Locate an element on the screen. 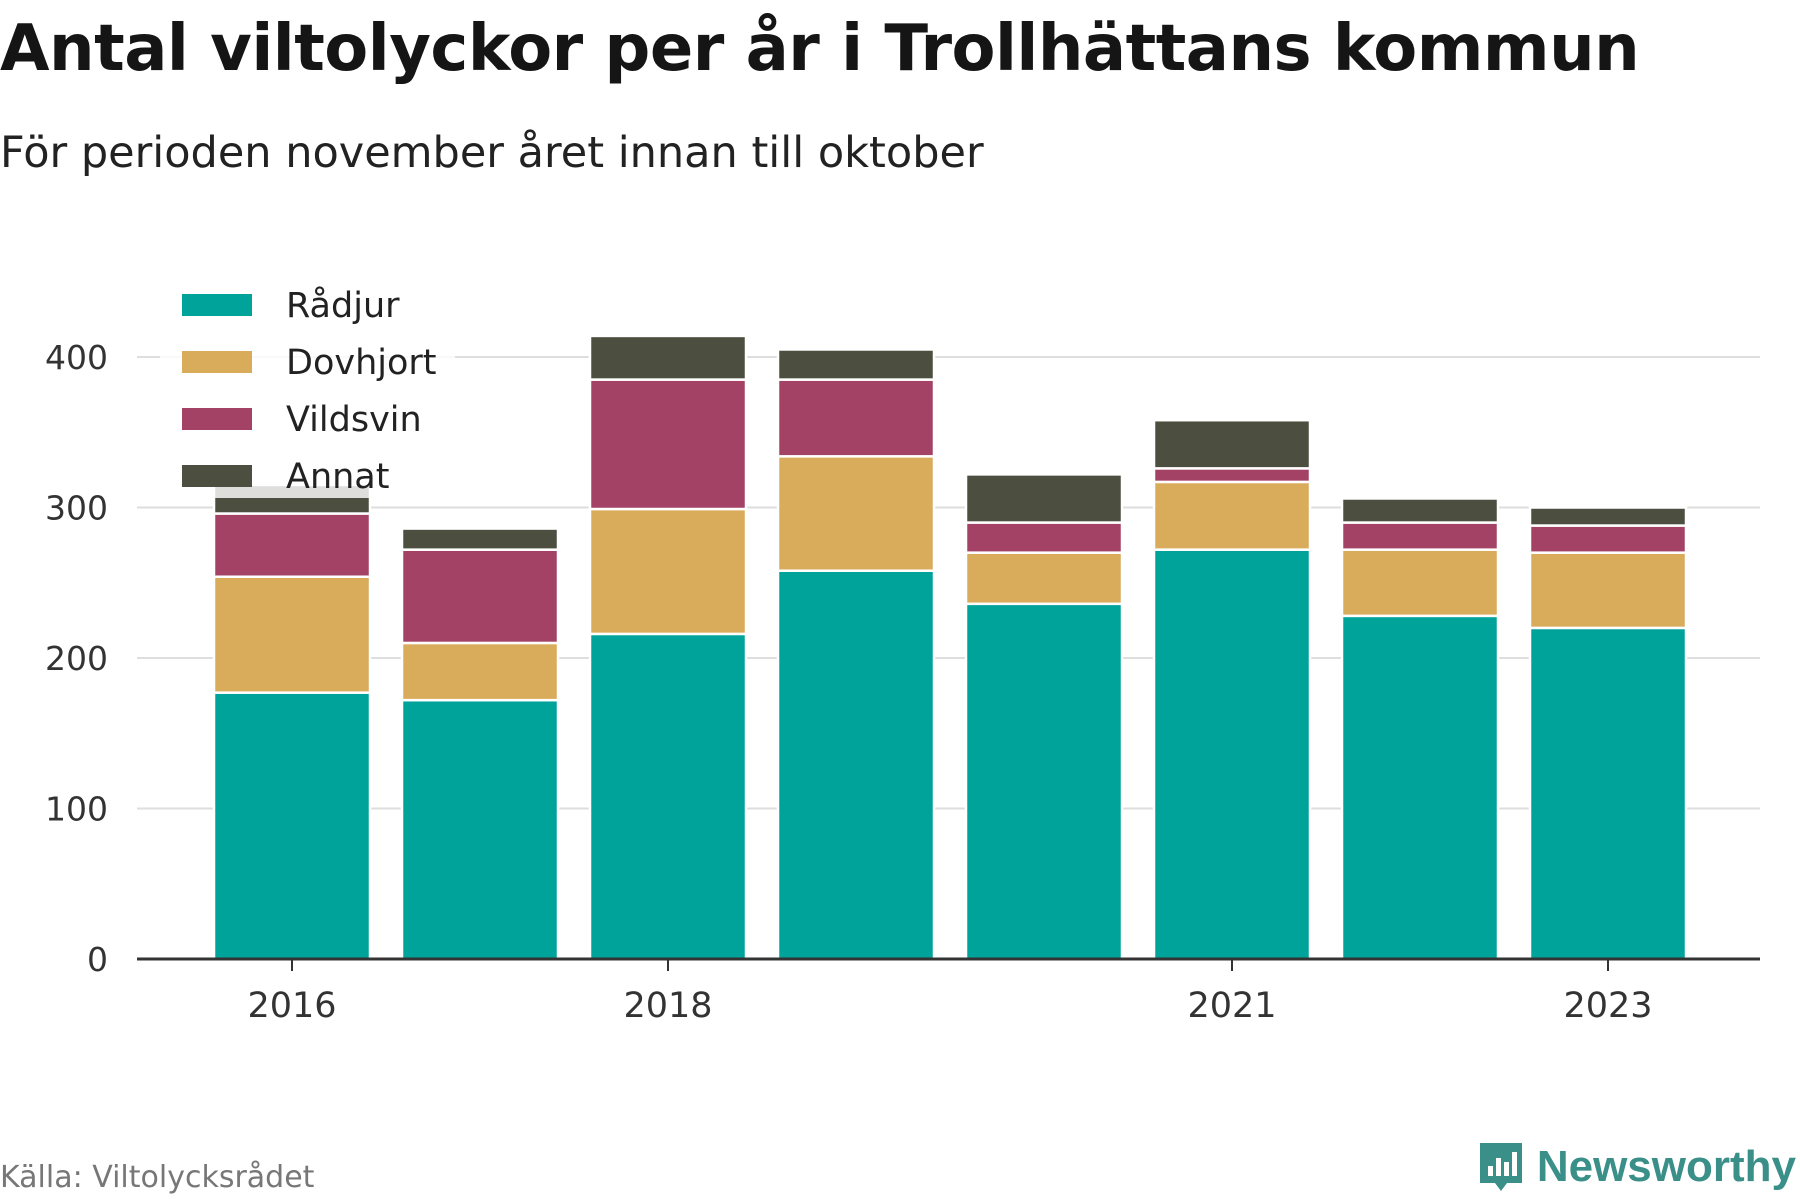 The image size is (1800, 1200). bar-segment-vildsvin-2020 is located at coordinates (1044, 537).